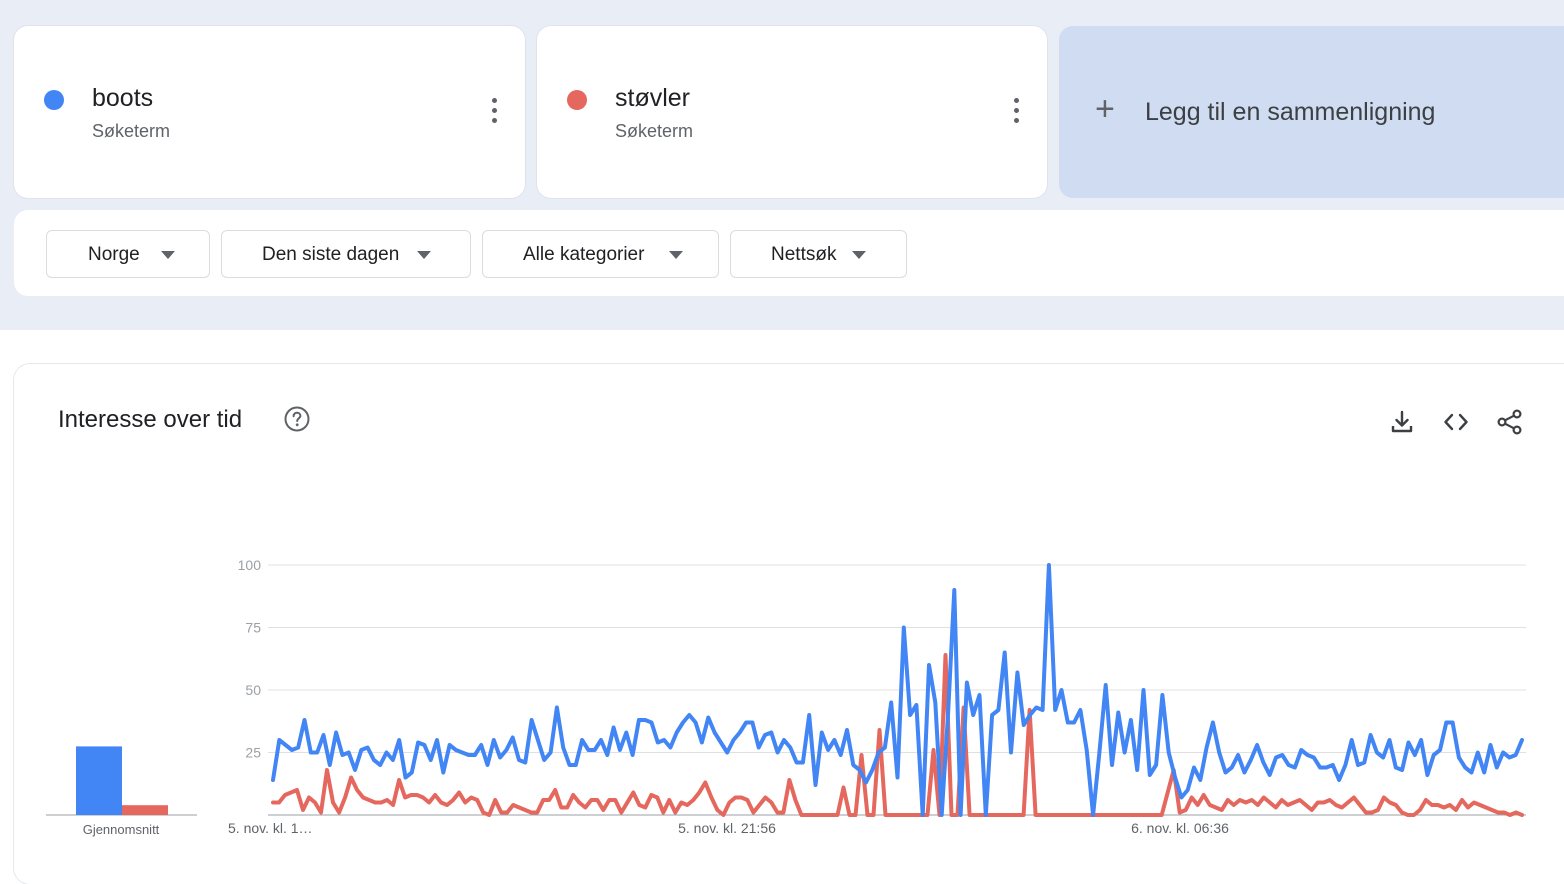  I want to click on term-name: støvler, so click(652, 98).